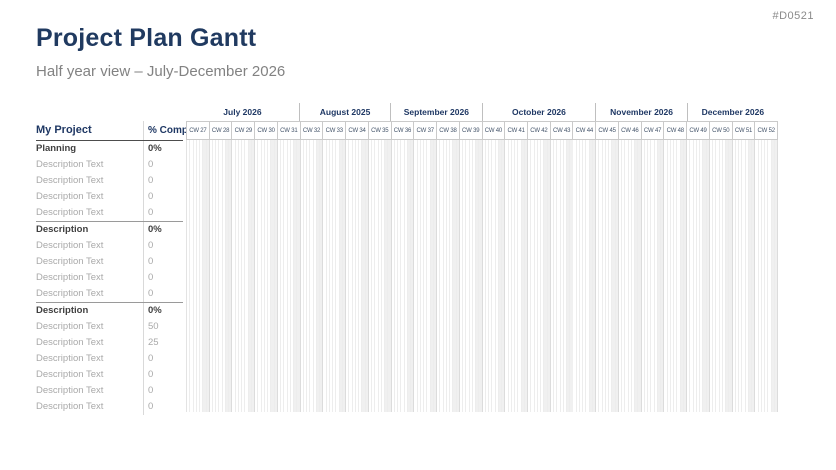  Describe the element at coordinates (345, 112) in the screenshot. I see `month-label: August 2025` at that location.